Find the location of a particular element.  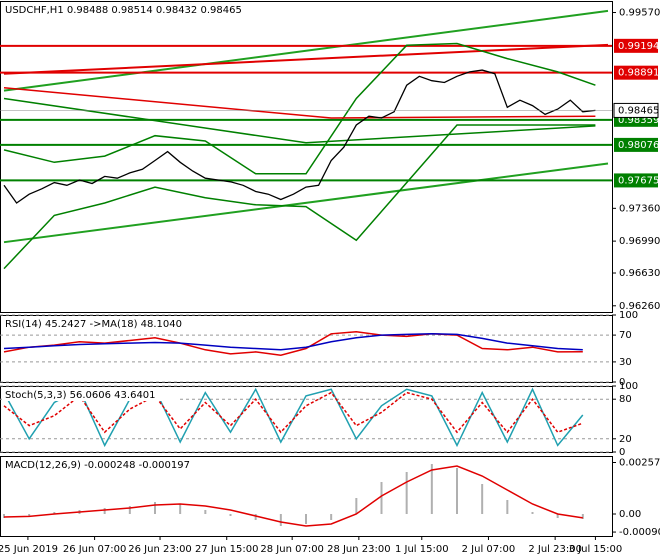

x-tick-label: 27 Jun 15:00 is located at coordinates (227, 549).